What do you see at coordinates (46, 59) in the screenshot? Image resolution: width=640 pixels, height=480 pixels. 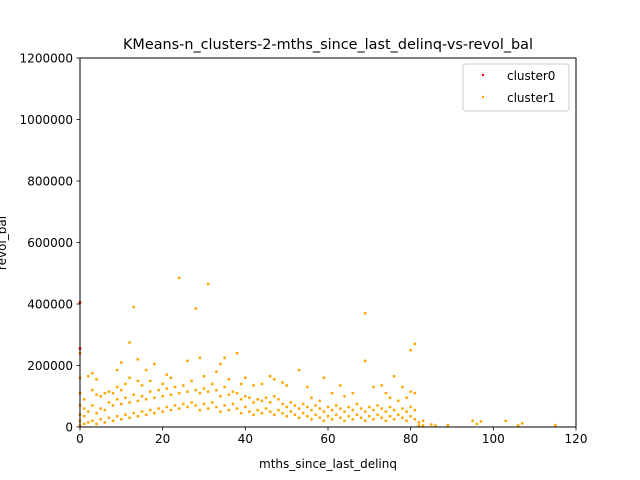 I see `y-tick-label: 1200000` at bounding box center [46, 59].